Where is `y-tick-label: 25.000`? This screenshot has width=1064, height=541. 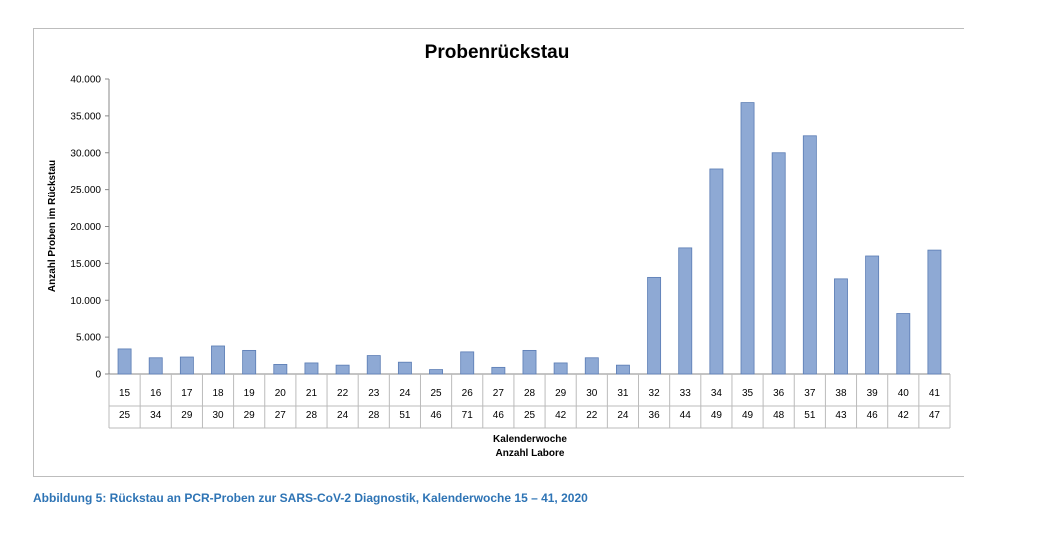
y-tick-label: 25.000 is located at coordinates (85, 190).